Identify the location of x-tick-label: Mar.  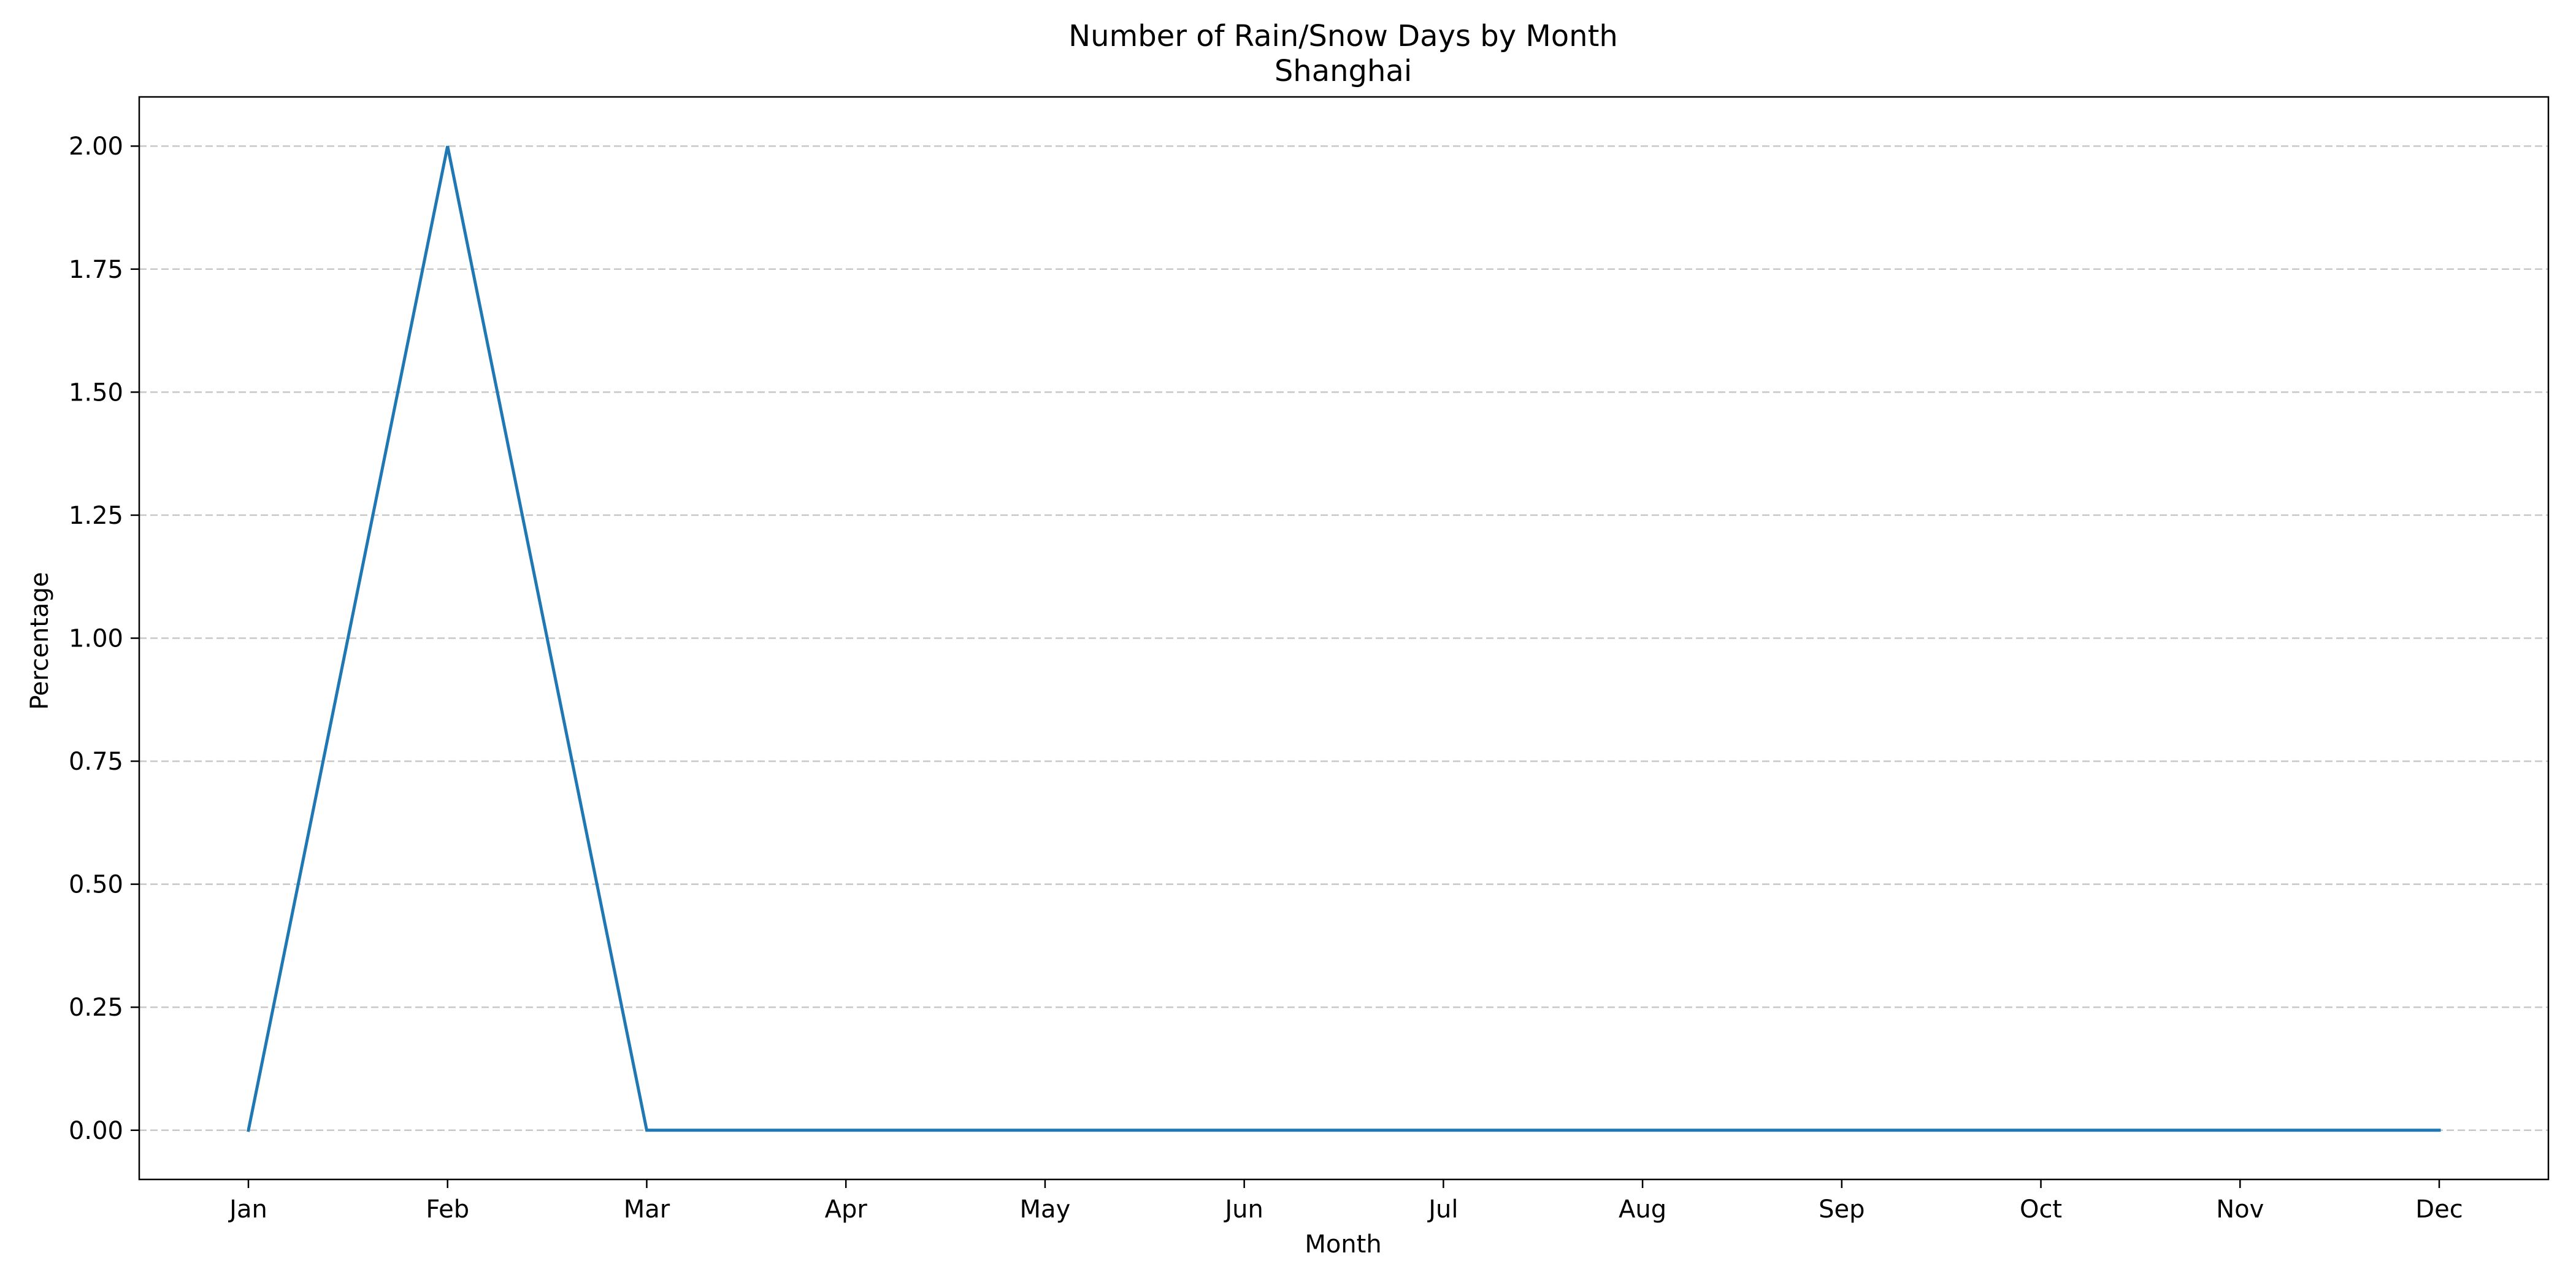
(647, 1209).